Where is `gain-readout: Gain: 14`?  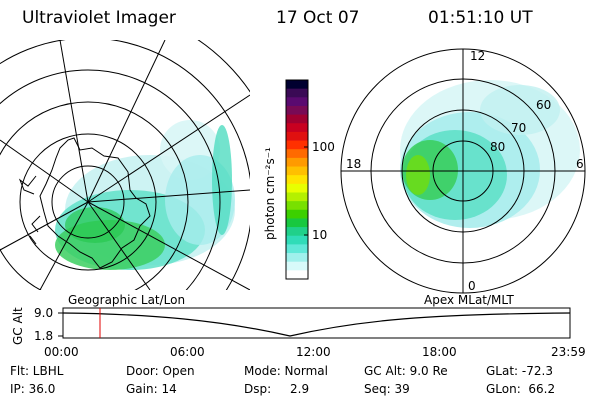
gain-readout: Gain: 14 is located at coordinates (151, 389).